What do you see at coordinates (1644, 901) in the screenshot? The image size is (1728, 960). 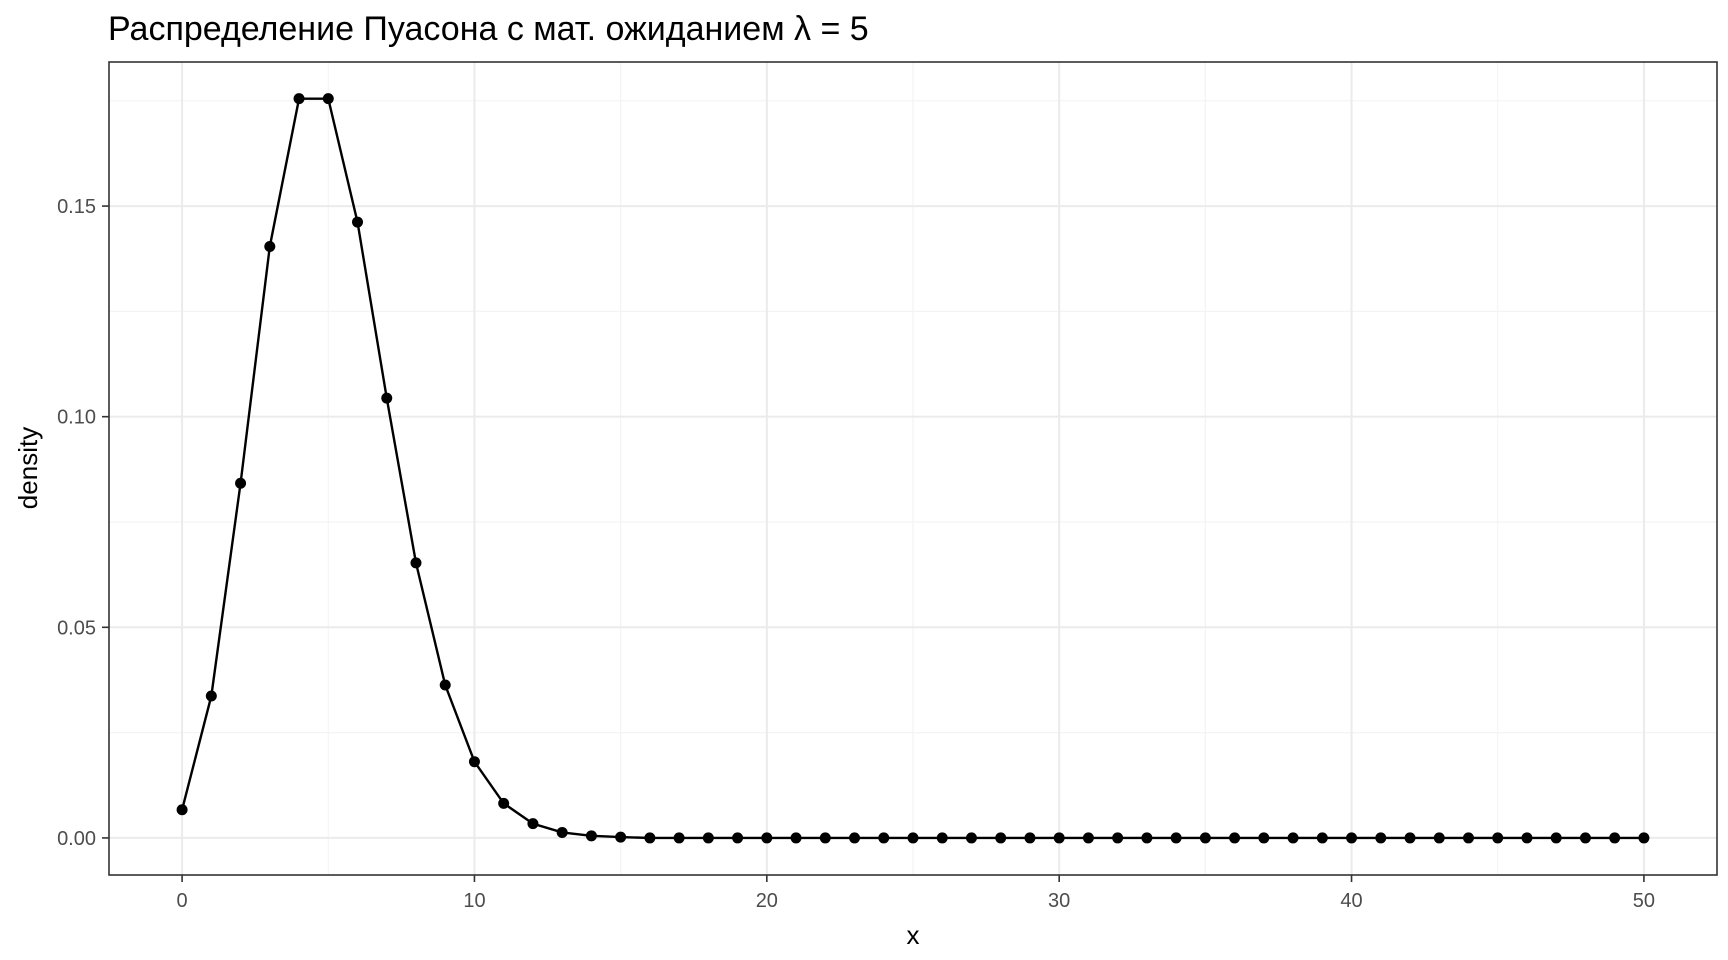 I see `x-tick-label: 50` at bounding box center [1644, 901].